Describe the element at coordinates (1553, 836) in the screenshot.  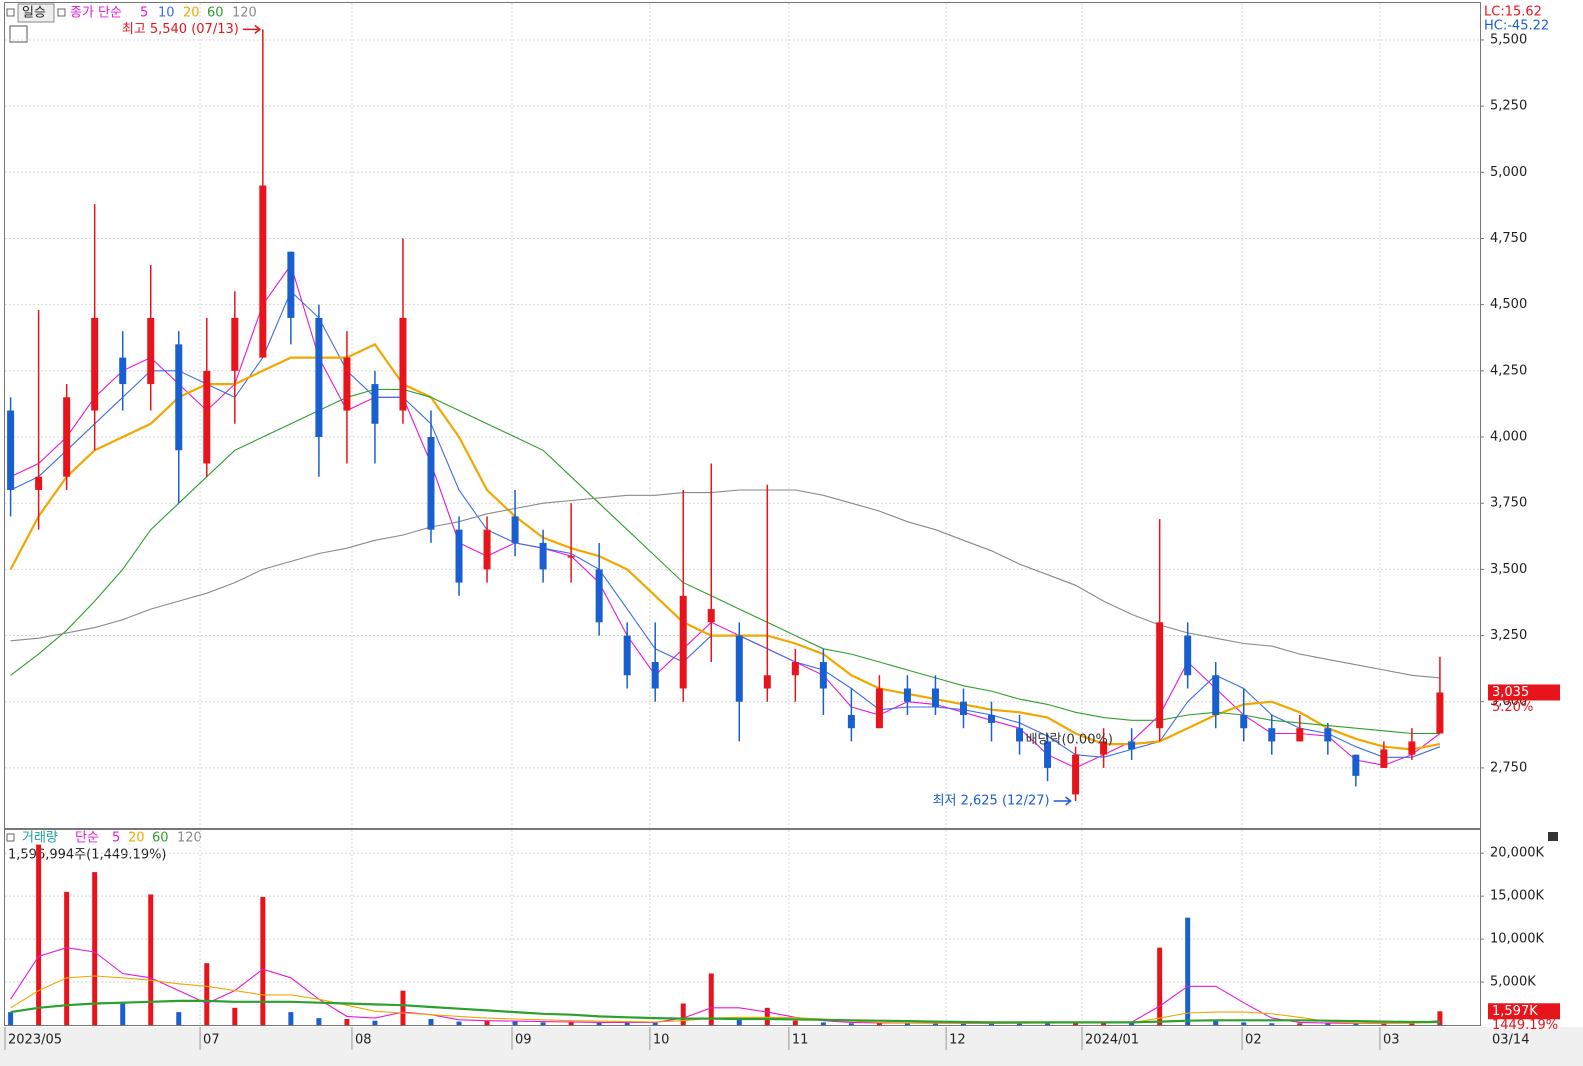
I see `close-icon` at that location.